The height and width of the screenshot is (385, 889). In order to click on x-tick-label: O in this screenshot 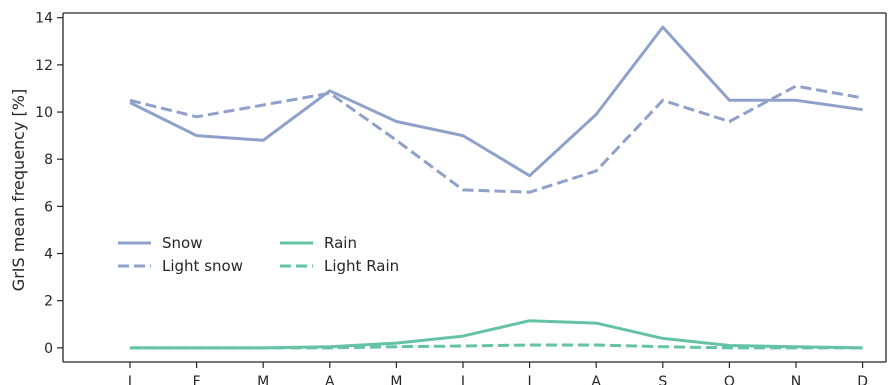, I will do `click(729, 379)`.